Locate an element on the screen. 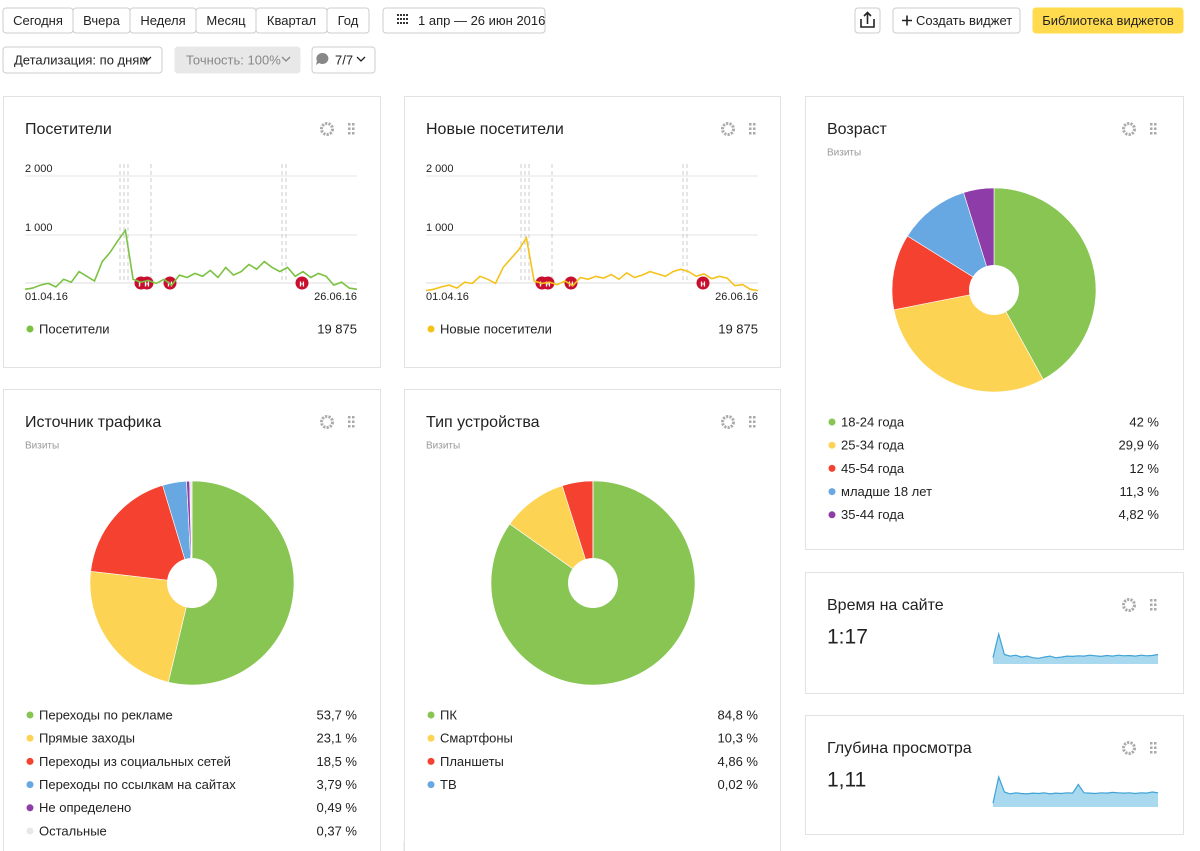  annotation-label: н is located at coordinates (146, 283).